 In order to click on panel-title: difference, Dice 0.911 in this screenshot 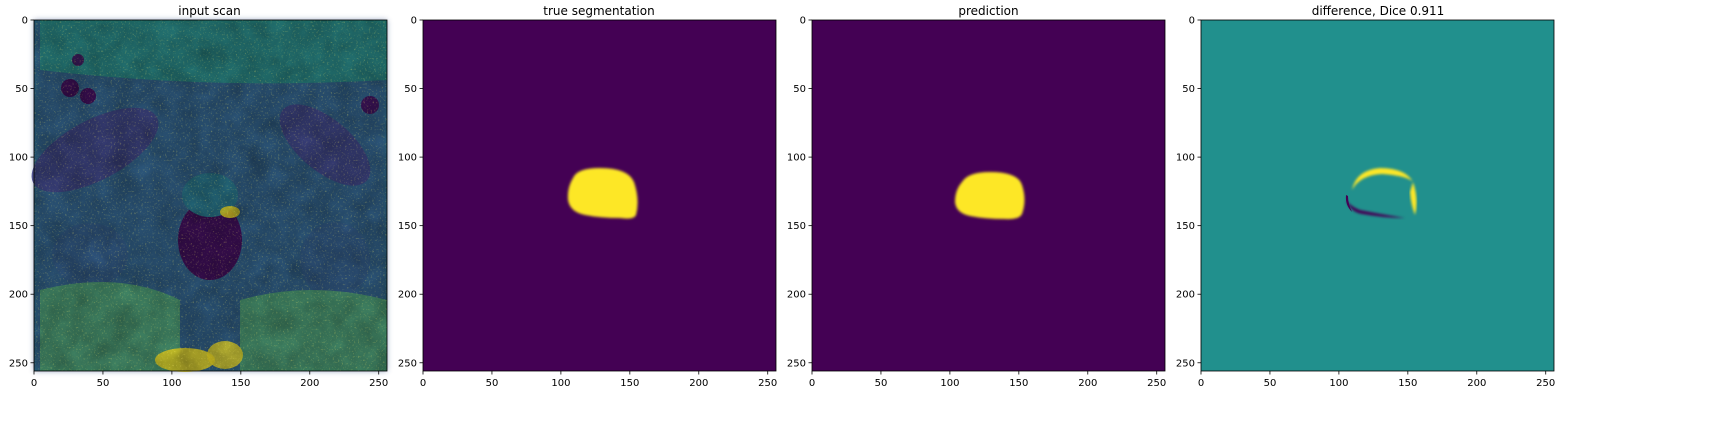, I will do `click(1378, 11)`.